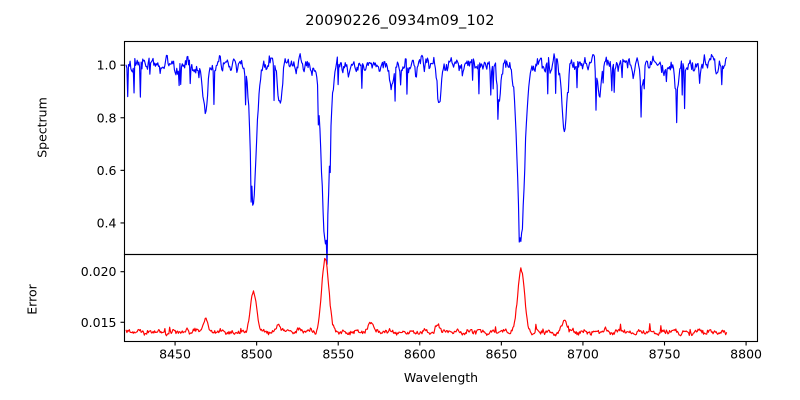 This screenshot has width=800, height=400. I want to click on x-tick-label: 8600, so click(420, 354).